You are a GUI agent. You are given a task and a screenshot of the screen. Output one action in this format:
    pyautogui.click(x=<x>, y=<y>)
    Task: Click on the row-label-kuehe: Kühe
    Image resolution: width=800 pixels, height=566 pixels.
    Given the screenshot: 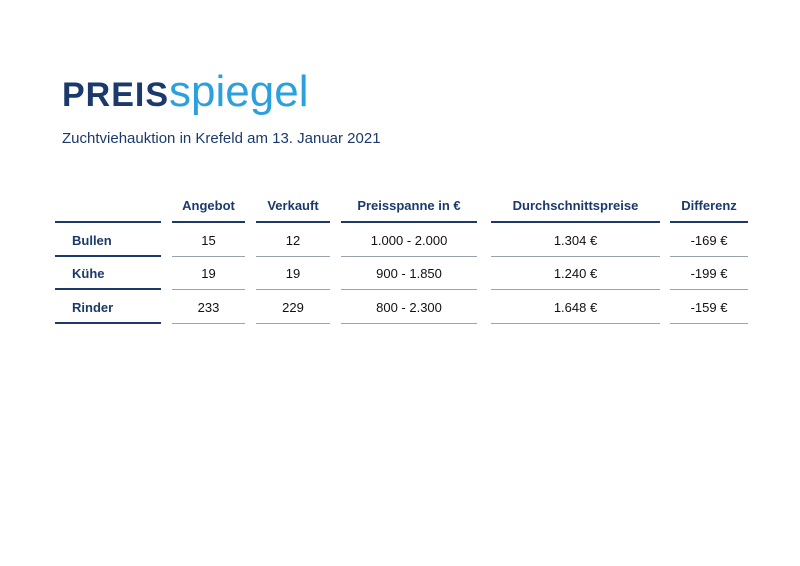 What is the action you would take?
    pyautogui.click(x=88, y=273)
    